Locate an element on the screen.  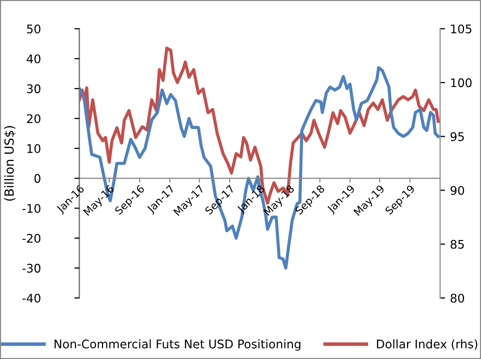
y-tick-label: 10 is located at coordinates (33, 149).